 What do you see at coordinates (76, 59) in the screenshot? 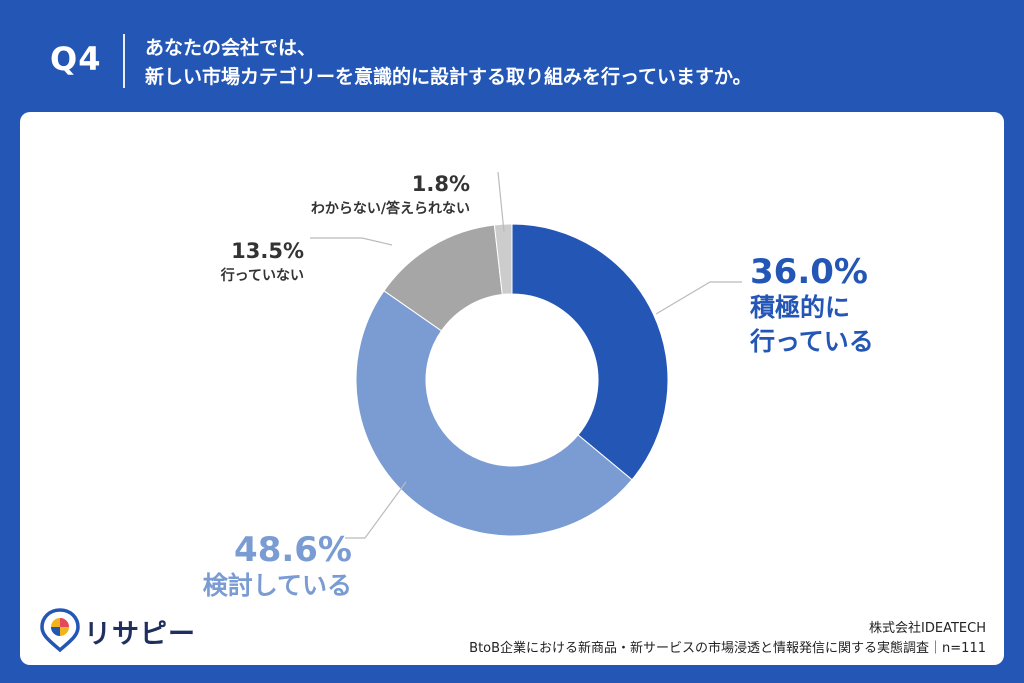
I see `question-number: Q4` at bounding box center [76, 59].